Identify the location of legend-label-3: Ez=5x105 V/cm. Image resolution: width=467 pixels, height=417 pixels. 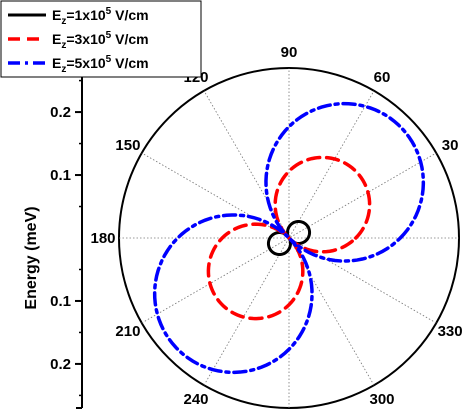
(100, 64).